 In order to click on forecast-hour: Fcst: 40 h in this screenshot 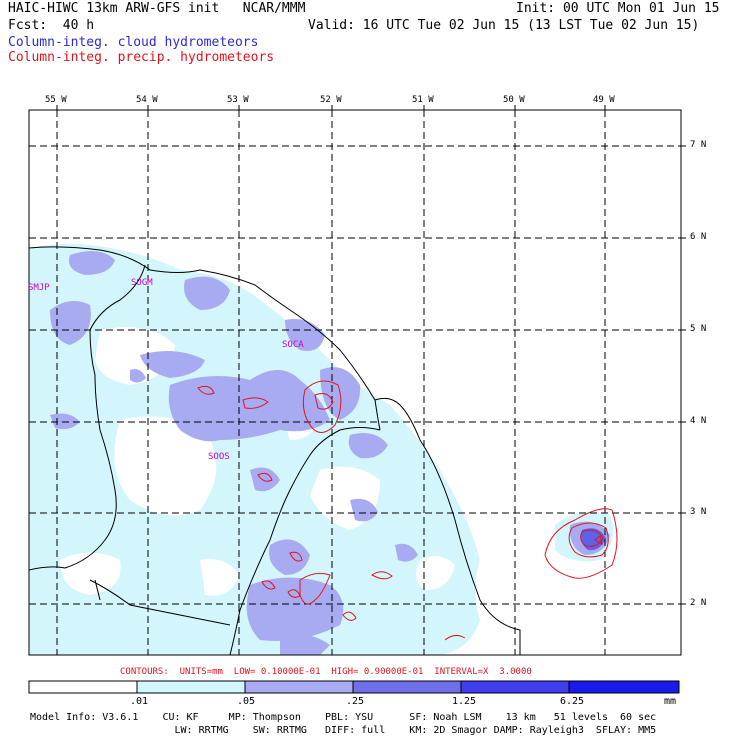, I will do `click(51, 25)`.